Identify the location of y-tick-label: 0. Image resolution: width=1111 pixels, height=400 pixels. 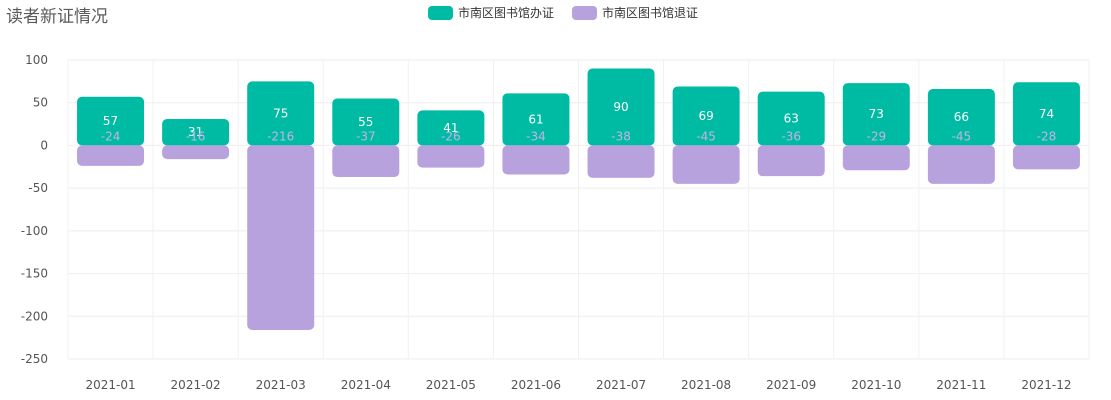
(44, 145).